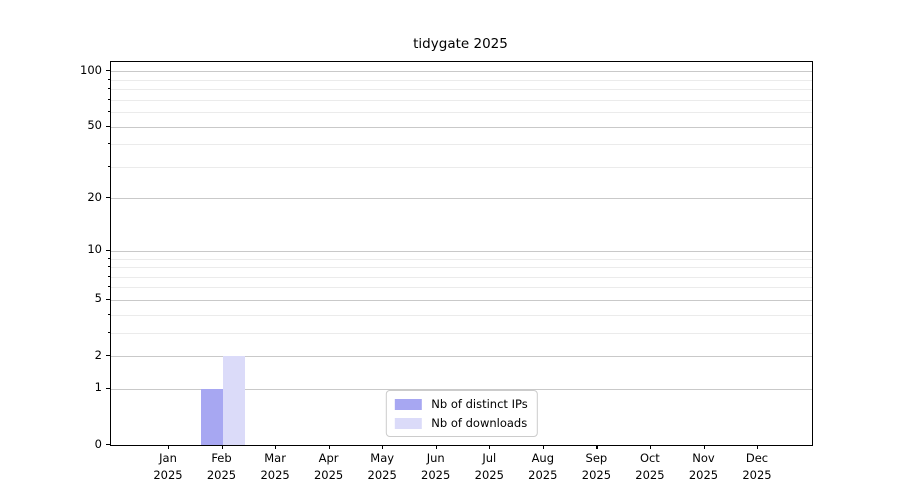  What do you see at coordinates (489, 458) in the screenshot?
I see `x-tick-month: Jul` at bounding box center [489, 458].